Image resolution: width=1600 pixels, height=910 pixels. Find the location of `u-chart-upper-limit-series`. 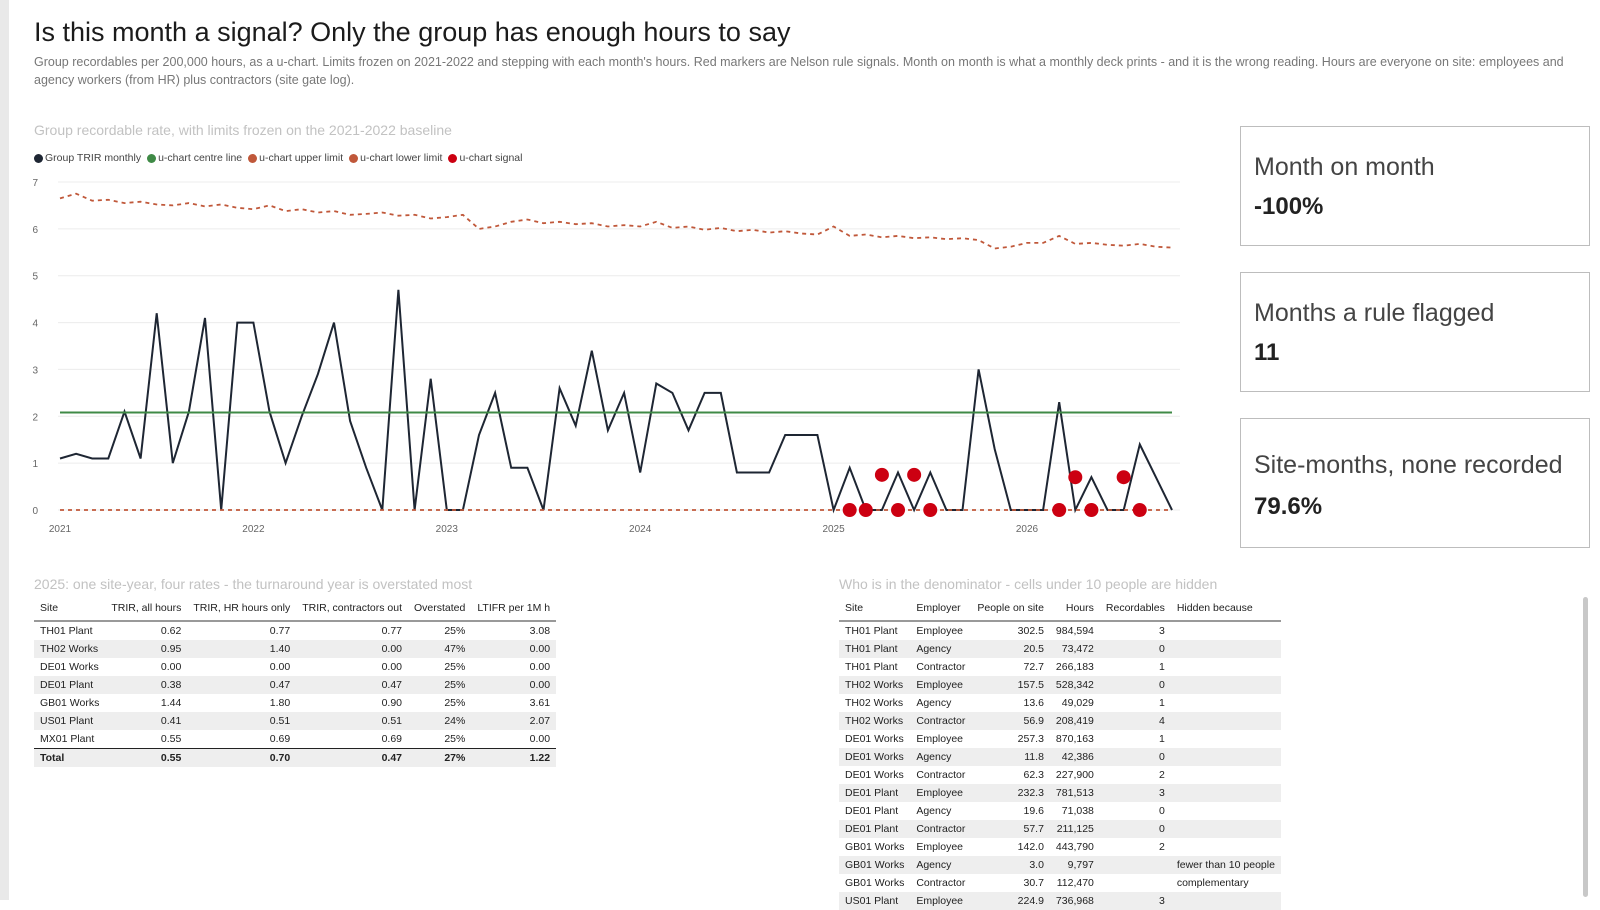

u-chart-upper-limit-series is located at coordinates (616, 221).